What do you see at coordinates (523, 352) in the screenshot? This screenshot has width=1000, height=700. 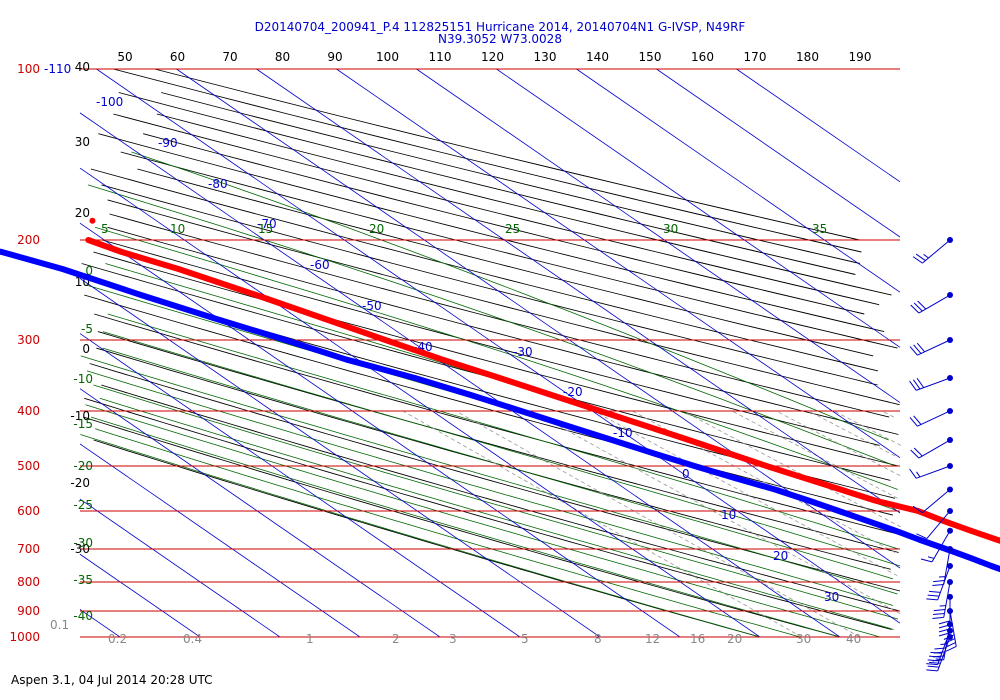 I see `isotherm-label: -30` at bounding box center [523, 352].